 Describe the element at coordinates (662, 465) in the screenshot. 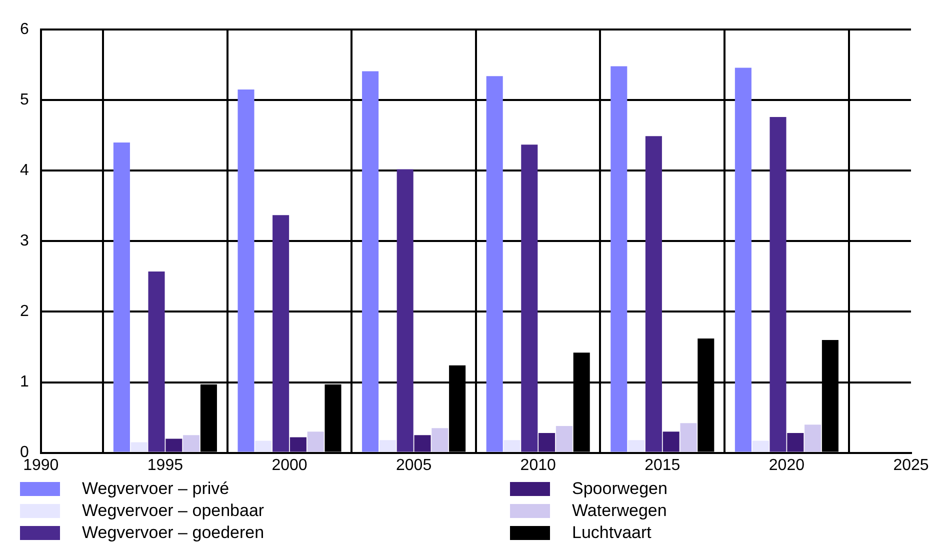

I see `x-tick-label: 2015` at that location.